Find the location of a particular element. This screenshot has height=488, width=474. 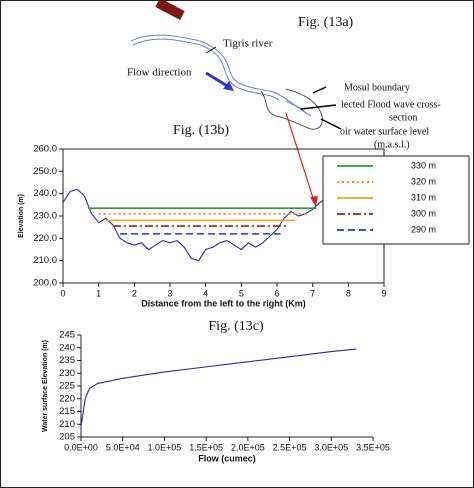

x-tick-label: 3.5E+05 is located at coordinates (373, 447).